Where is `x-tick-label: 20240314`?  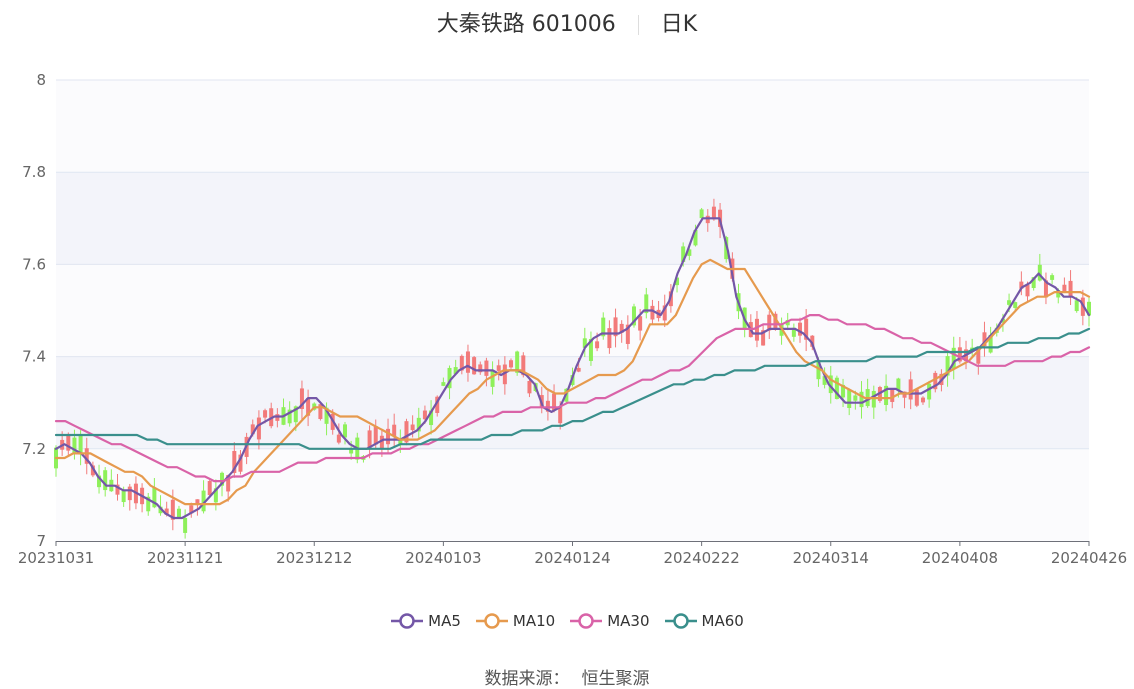 x-tick-label: 20240314 is located at coordinates (831, 558).